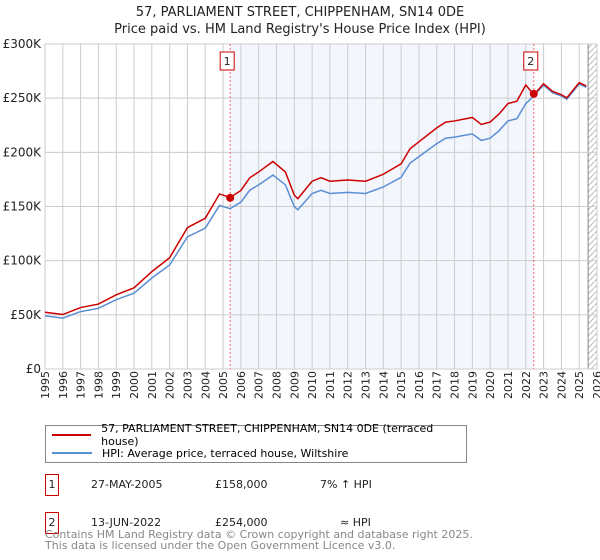  What do you see at coordinates (312, 385) in the screenshot?
I see `x-tick-label: 2010` at bounding box center [312, 385].